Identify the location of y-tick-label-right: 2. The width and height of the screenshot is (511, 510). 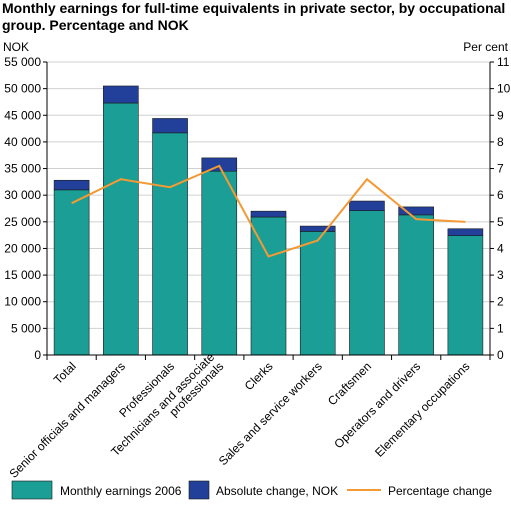
(500, 302).